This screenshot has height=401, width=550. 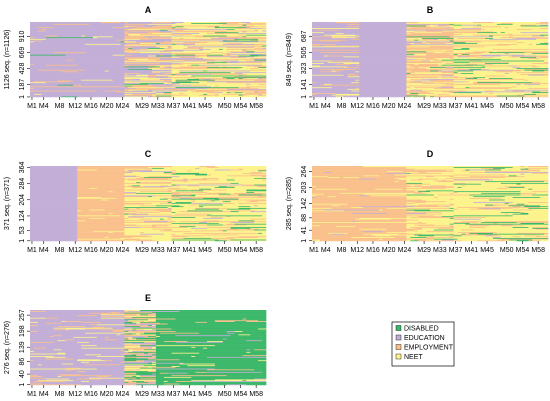 What do you see at coordinates (75, 250) in the screenshot?
I see `x-tick-label: M12` at bounding box center [75, 250].